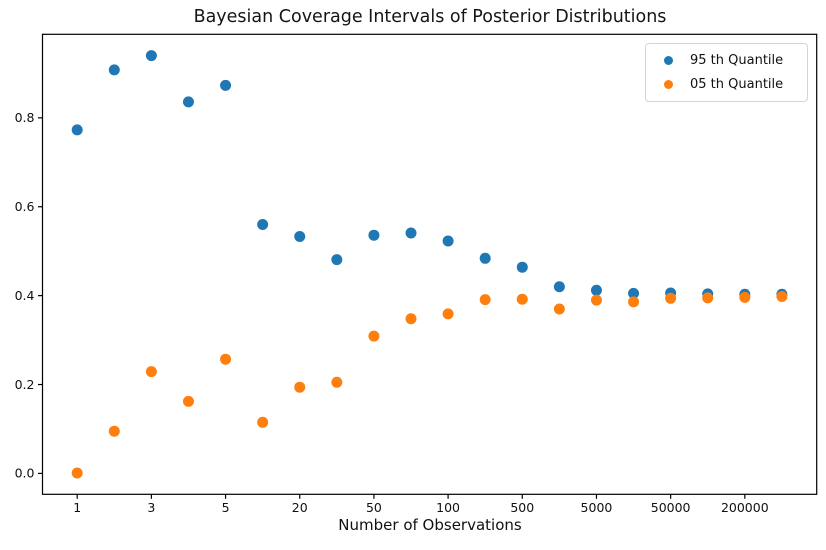 Image resolution: width=826 pixels, height=550 pixels. Describe the element at coordinates (671, 507) in the screenshot. I see `x-tick-label: 50000` at that location.